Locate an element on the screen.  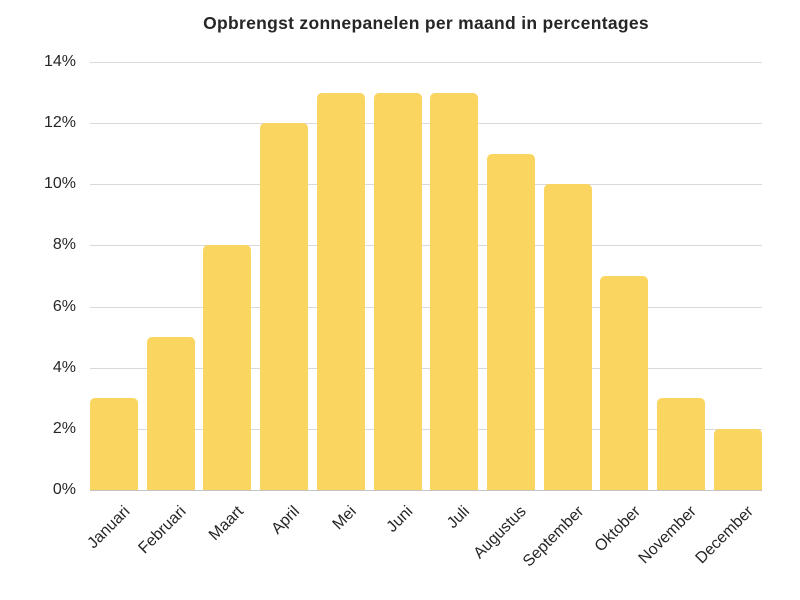
x-tick-label: Mei is located at coordinates (344, 518).